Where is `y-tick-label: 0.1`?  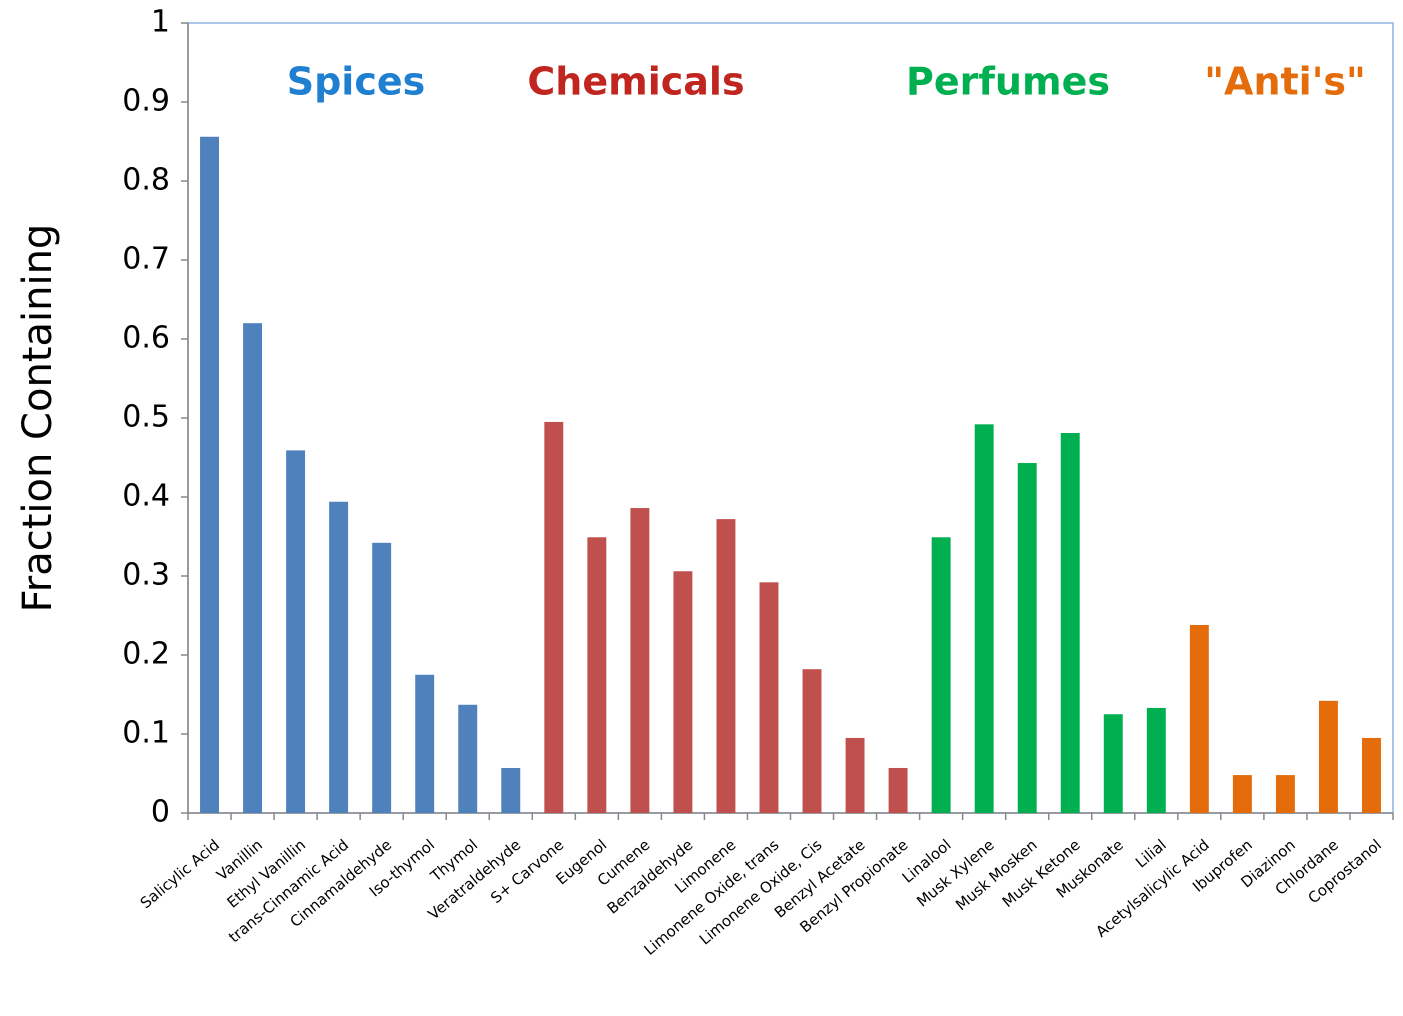
y-tick-label: 0.1 is located at coordinates (146, 733).